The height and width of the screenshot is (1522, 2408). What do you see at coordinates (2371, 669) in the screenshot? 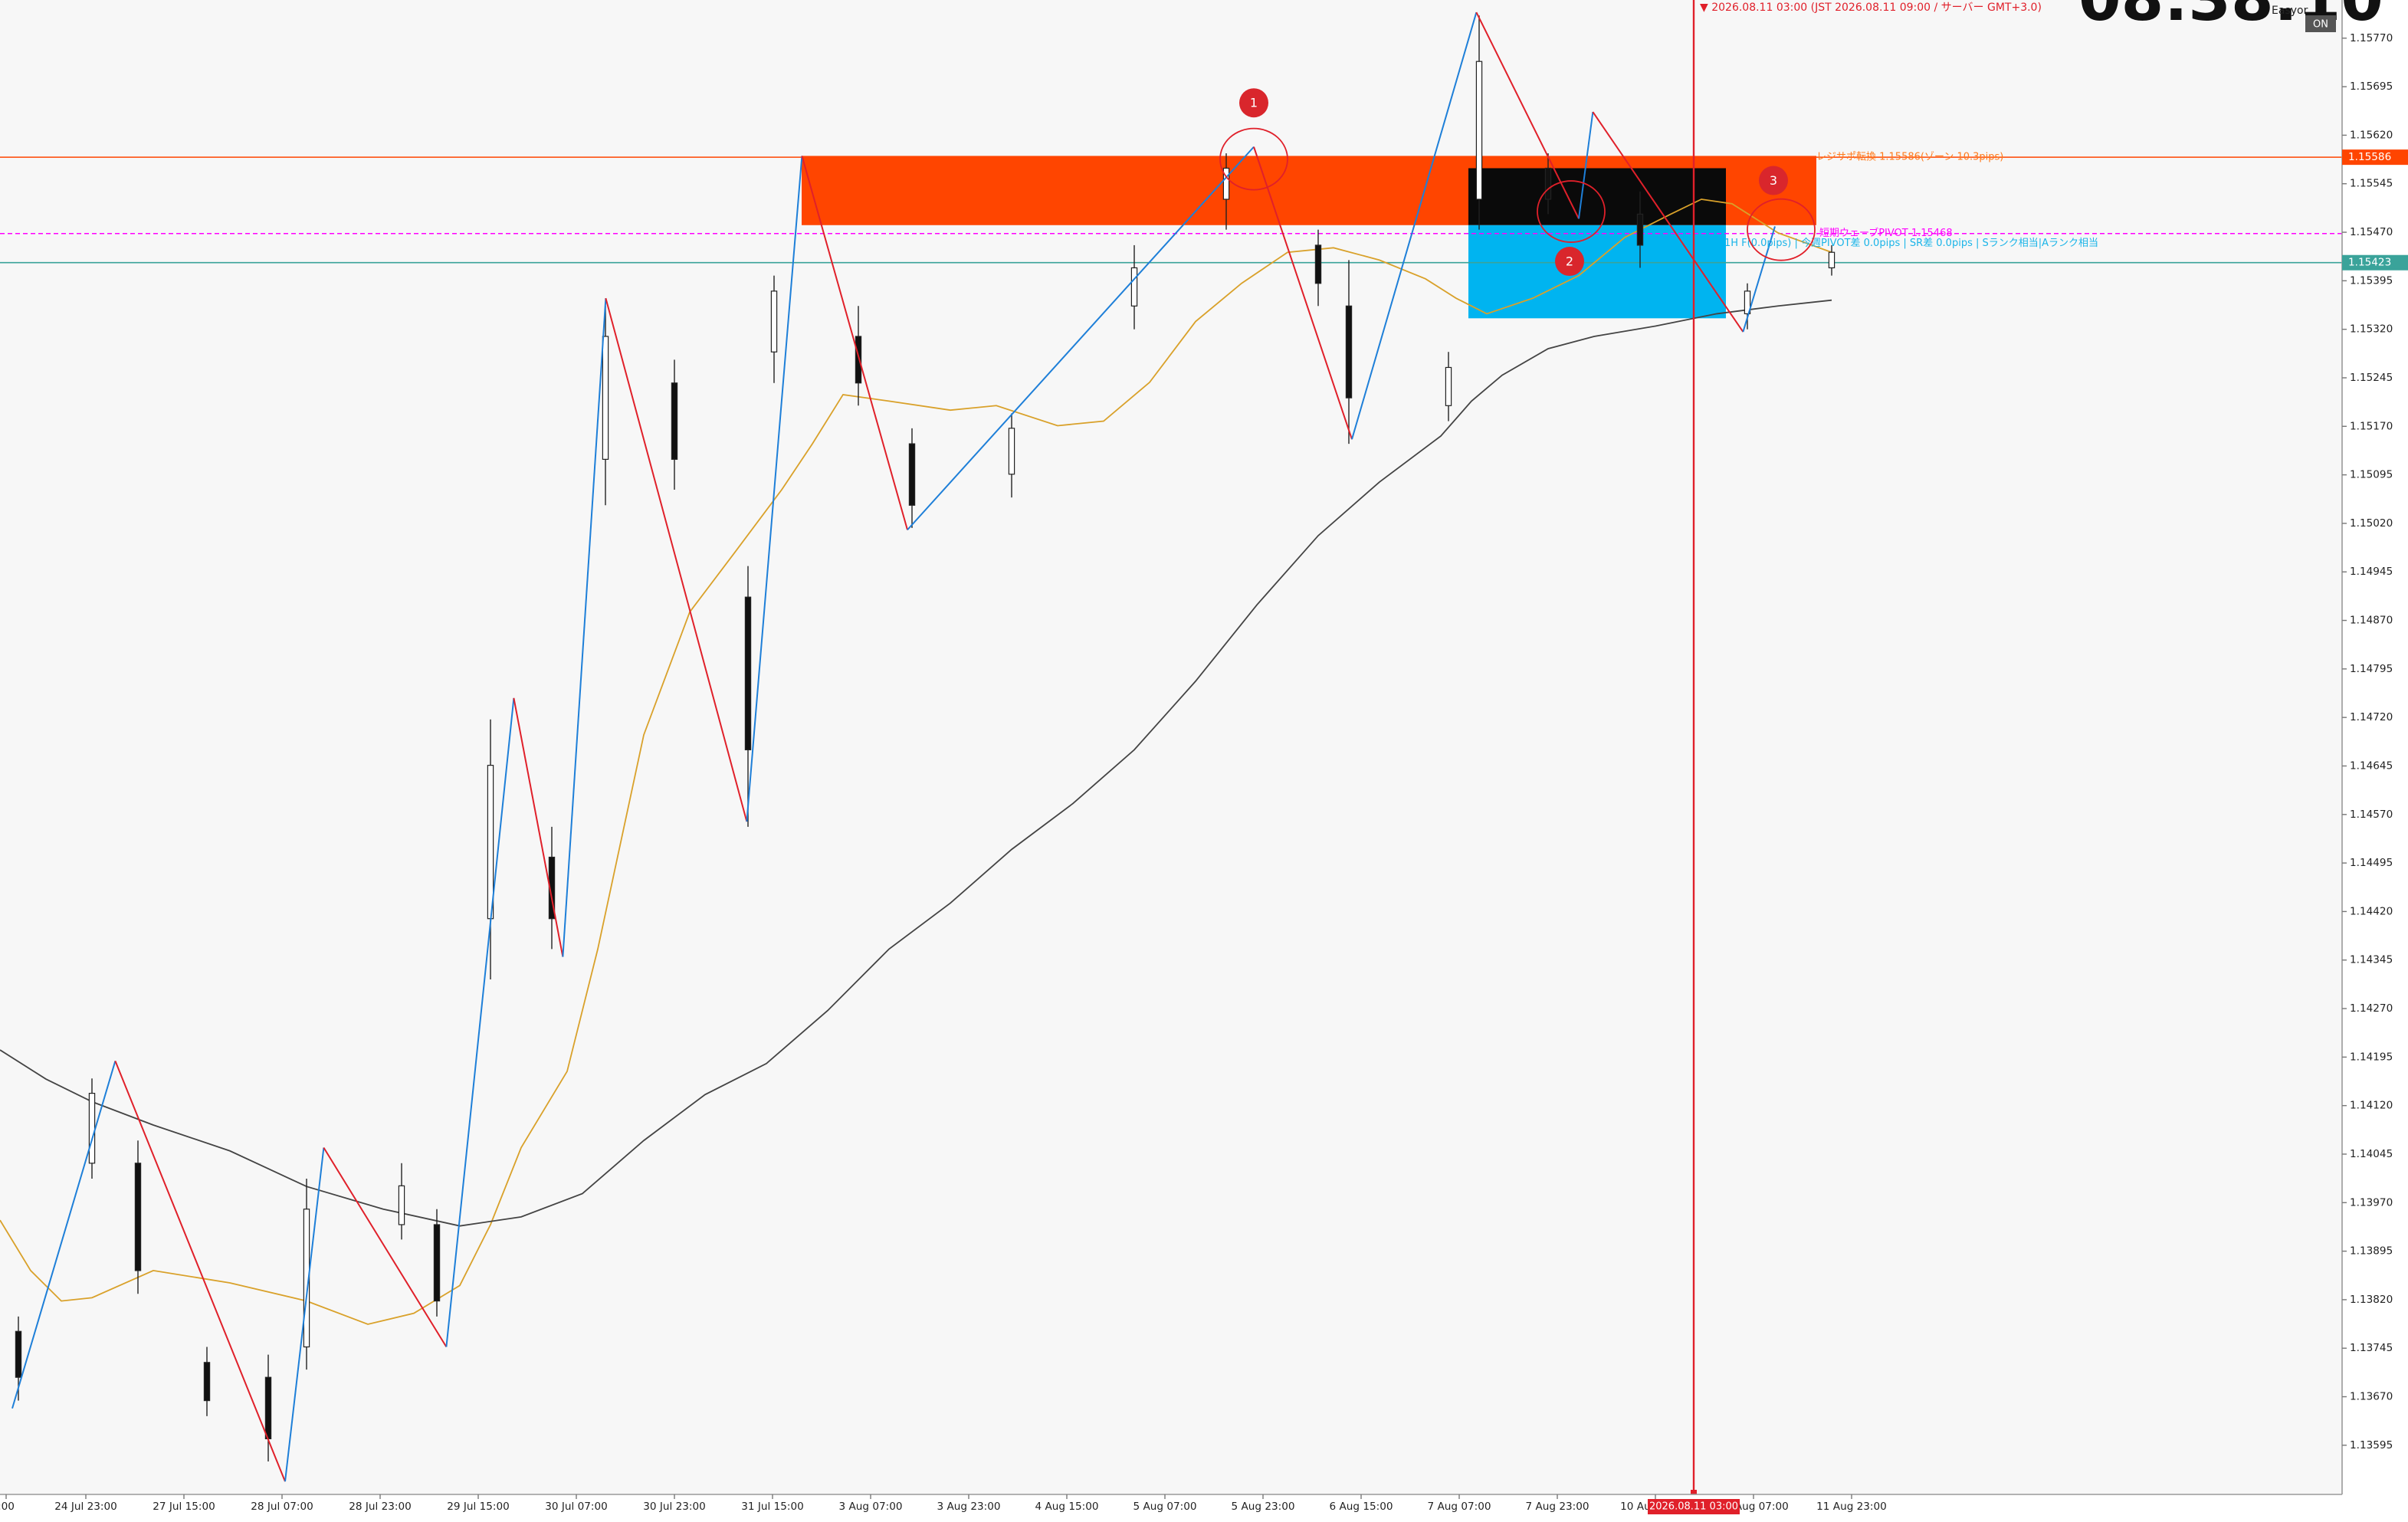
I see `y-tick-label: 1.14795` at bounding box center [2371, 669].